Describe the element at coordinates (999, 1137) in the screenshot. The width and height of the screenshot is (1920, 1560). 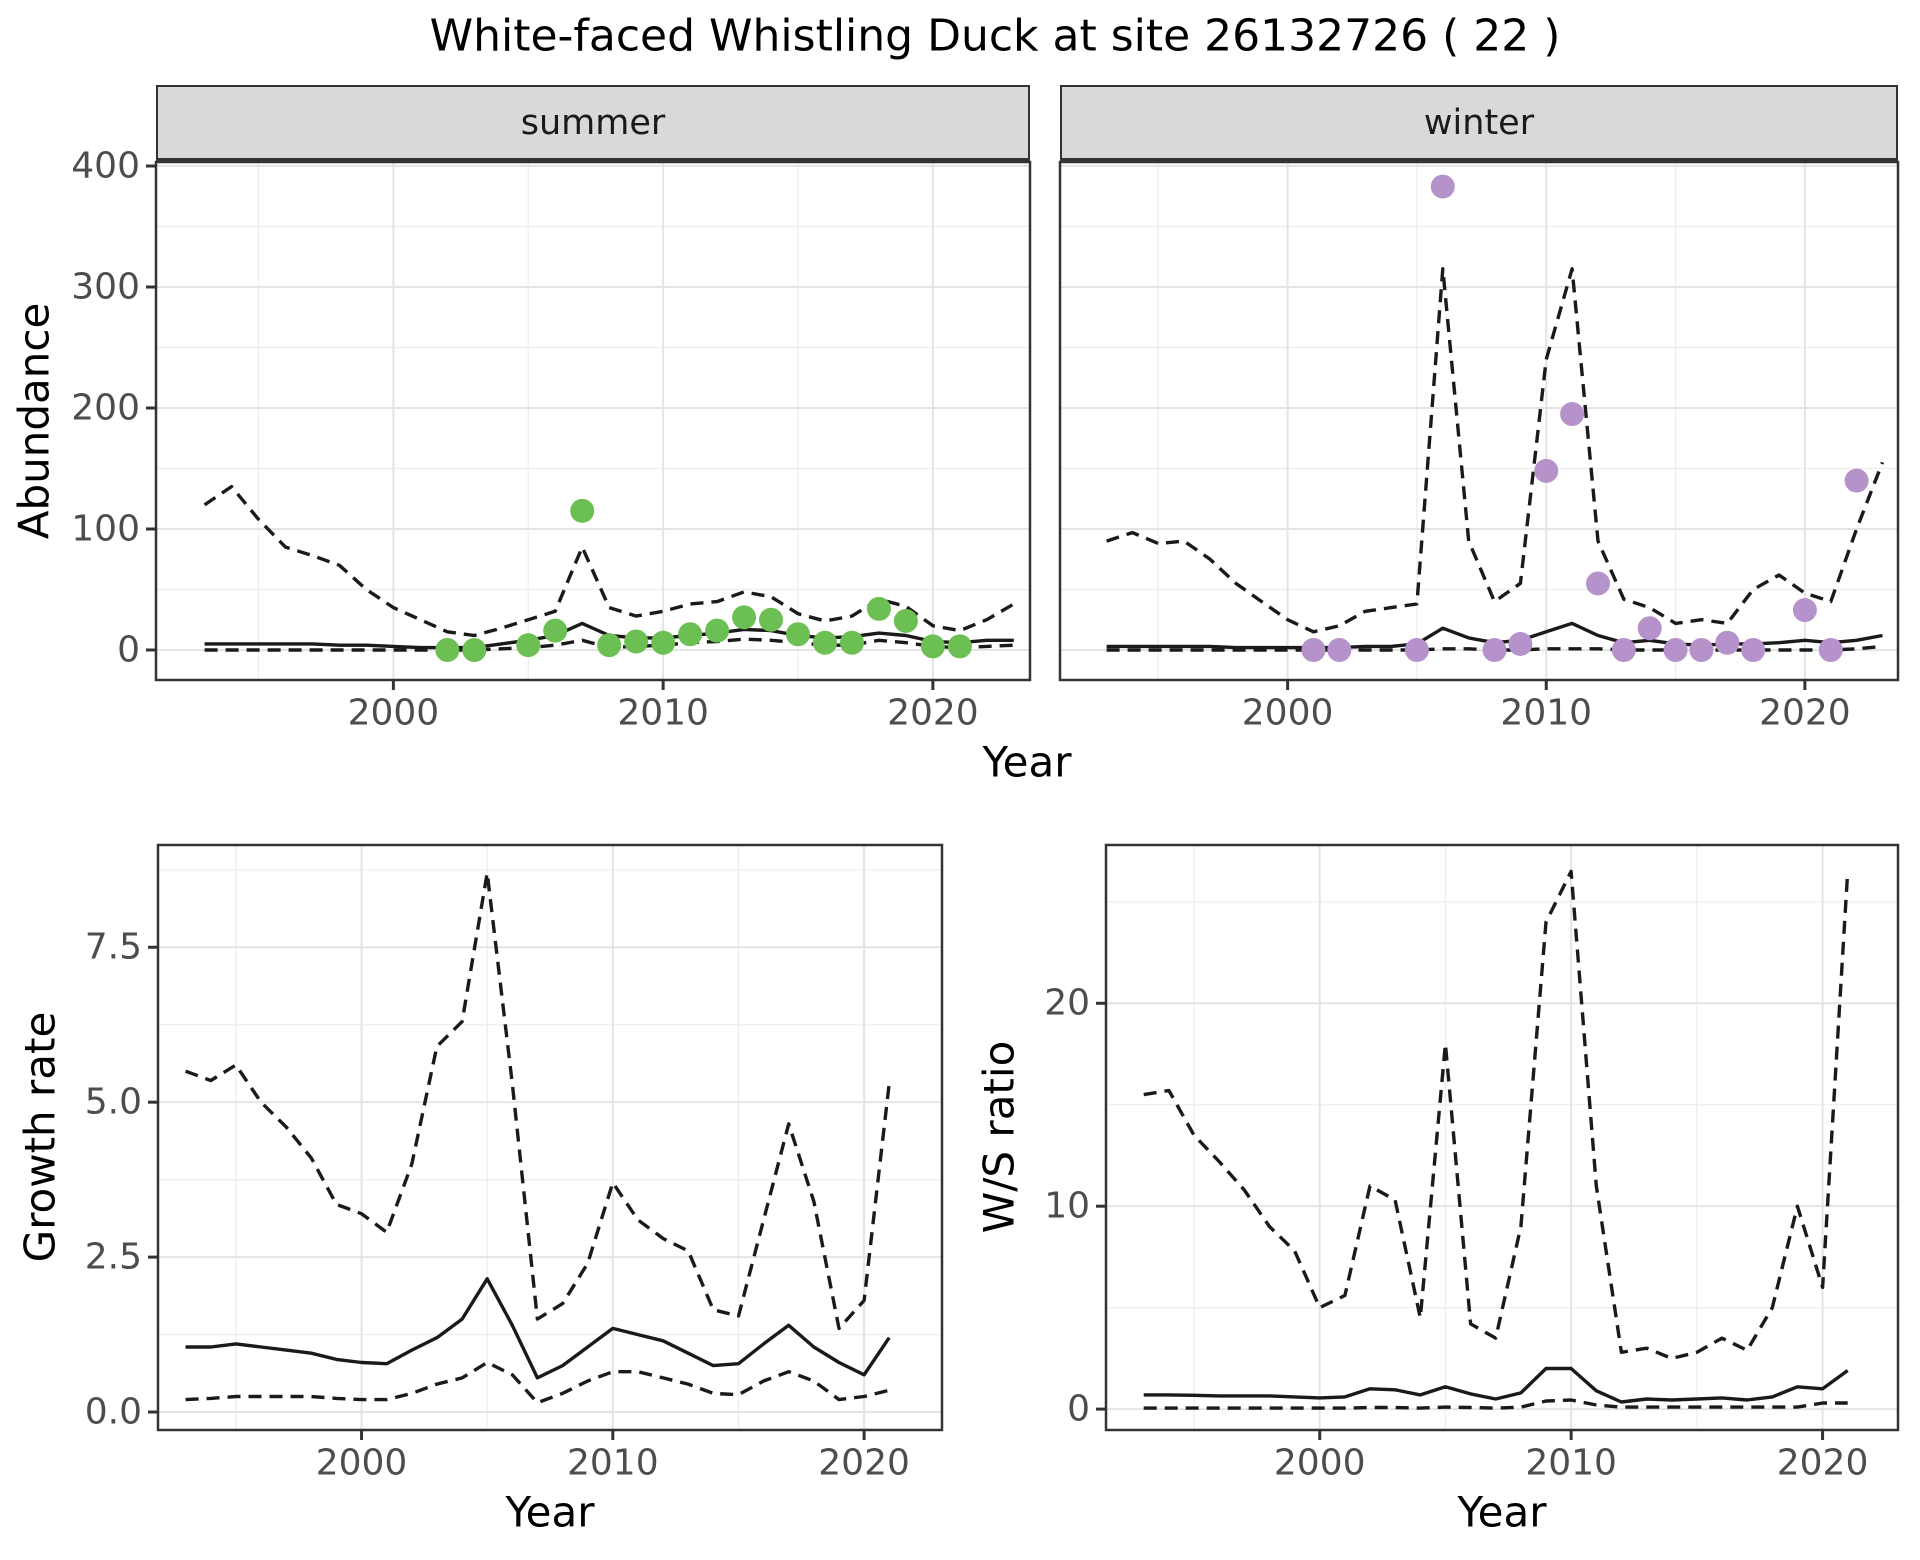
I see `y-axis-title-ws-ratio: W/S ratio` at that location.